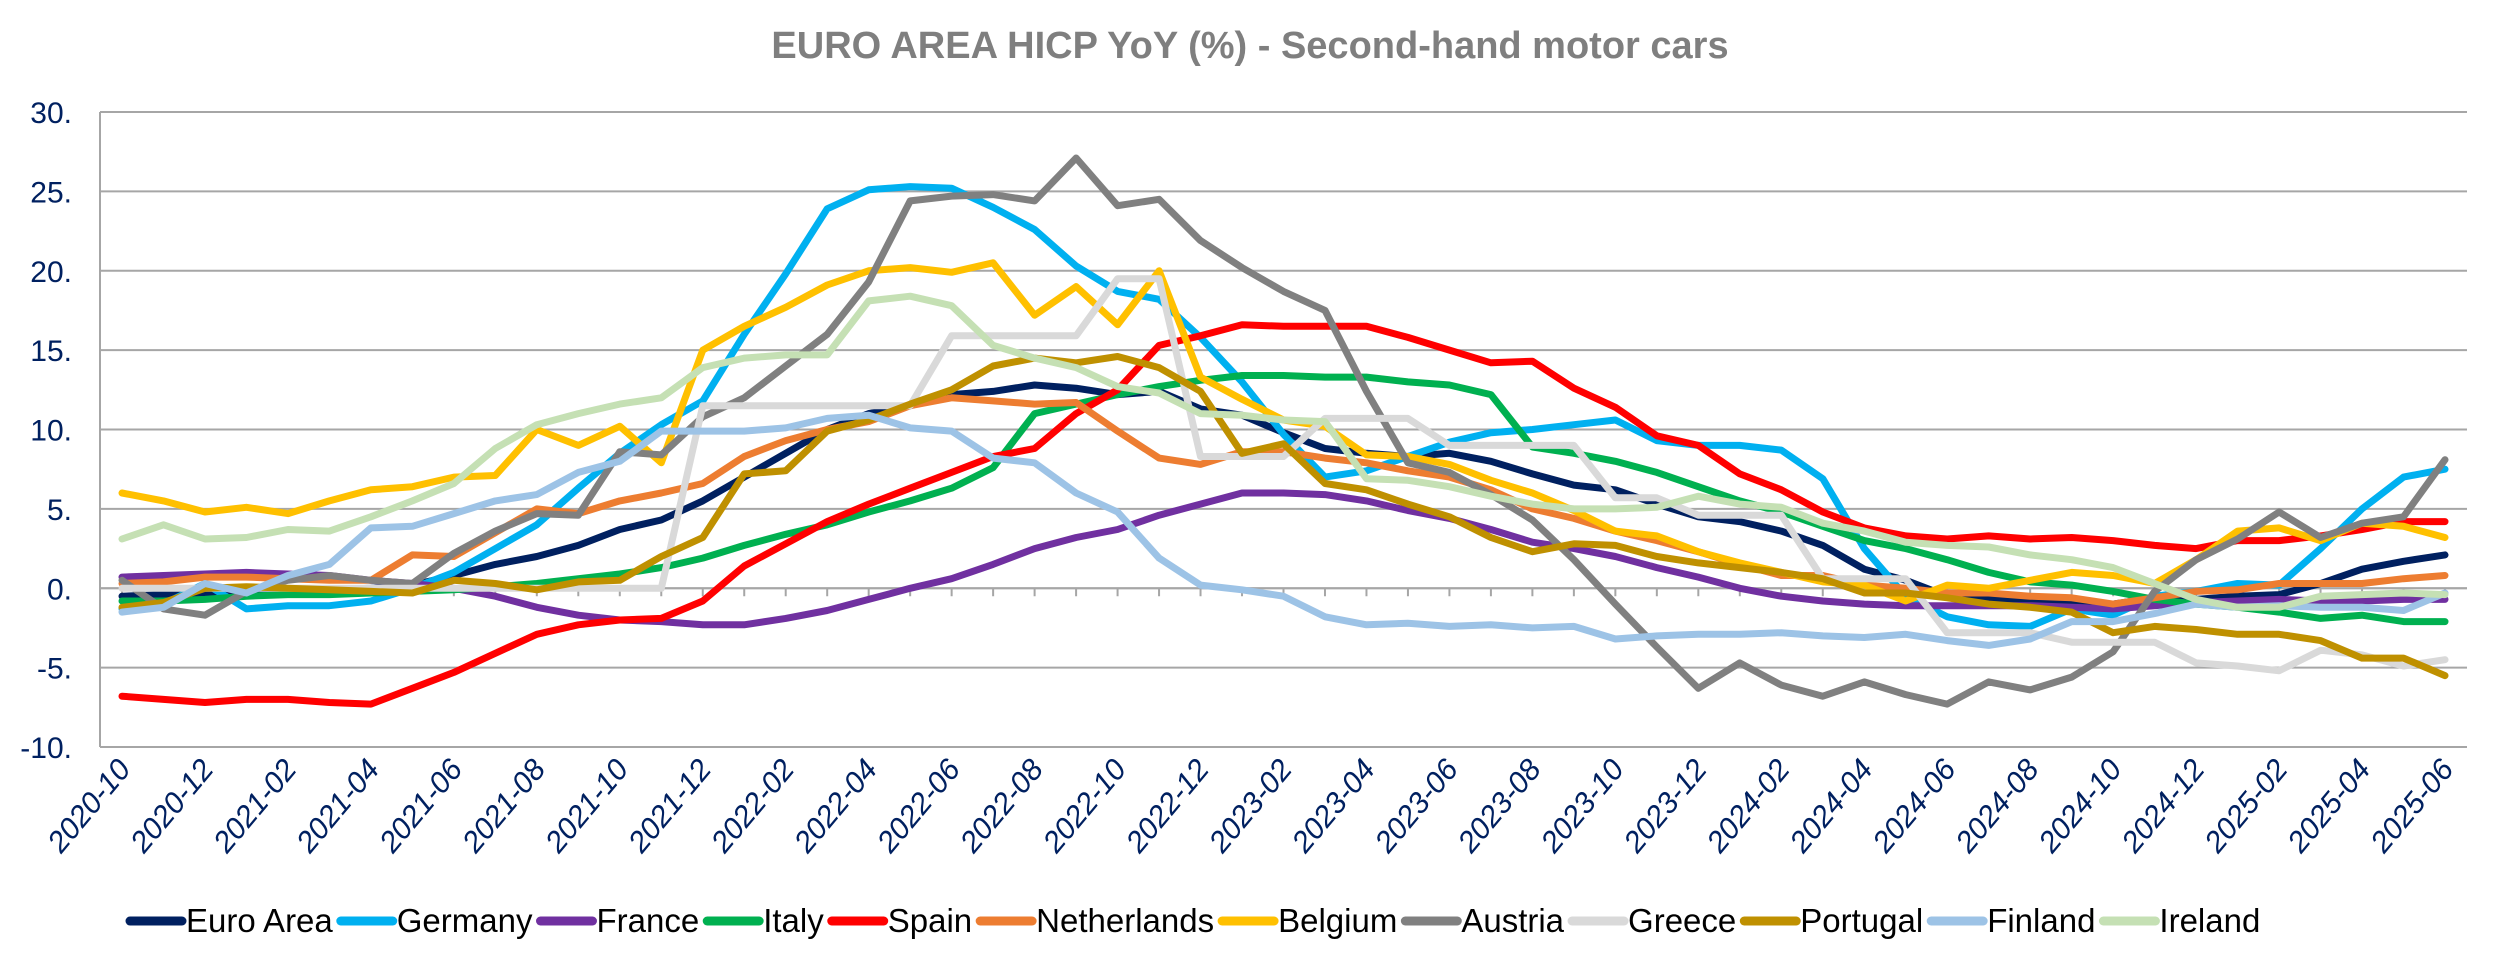  Describe the element at coordinates (89, 806) in the screenshot. I see `x-tick-label: 2020-10` at that location.